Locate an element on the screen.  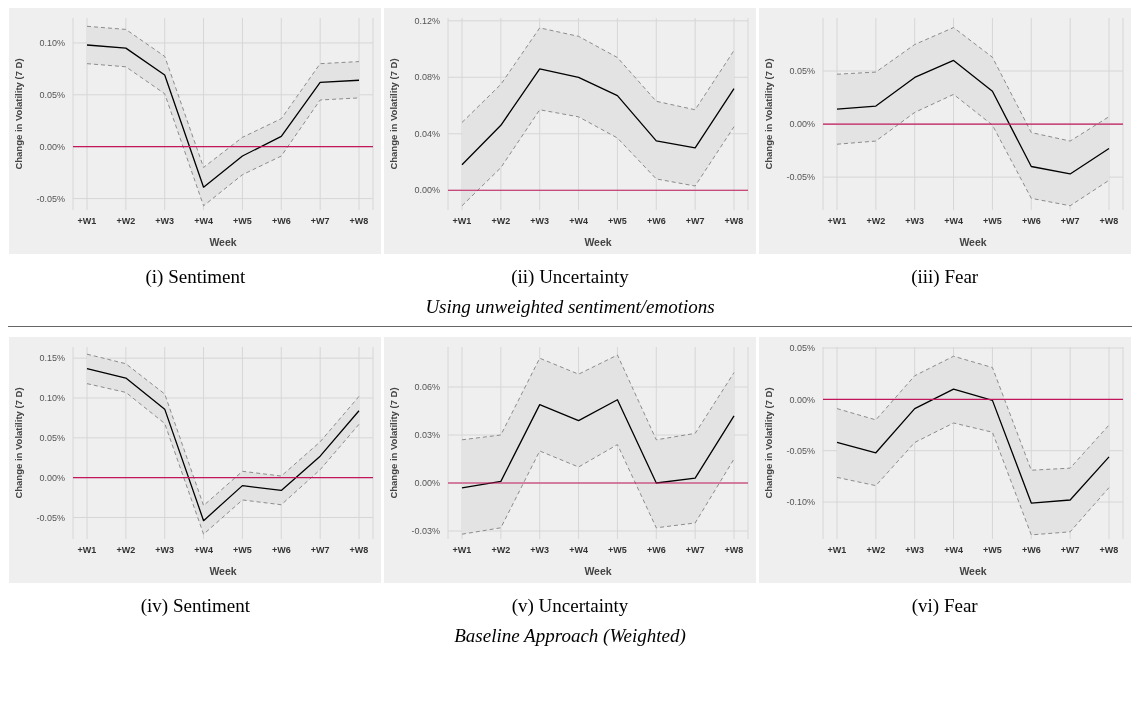
text: Baseline Approach (Weighted) is located at coordinates (570, 636).